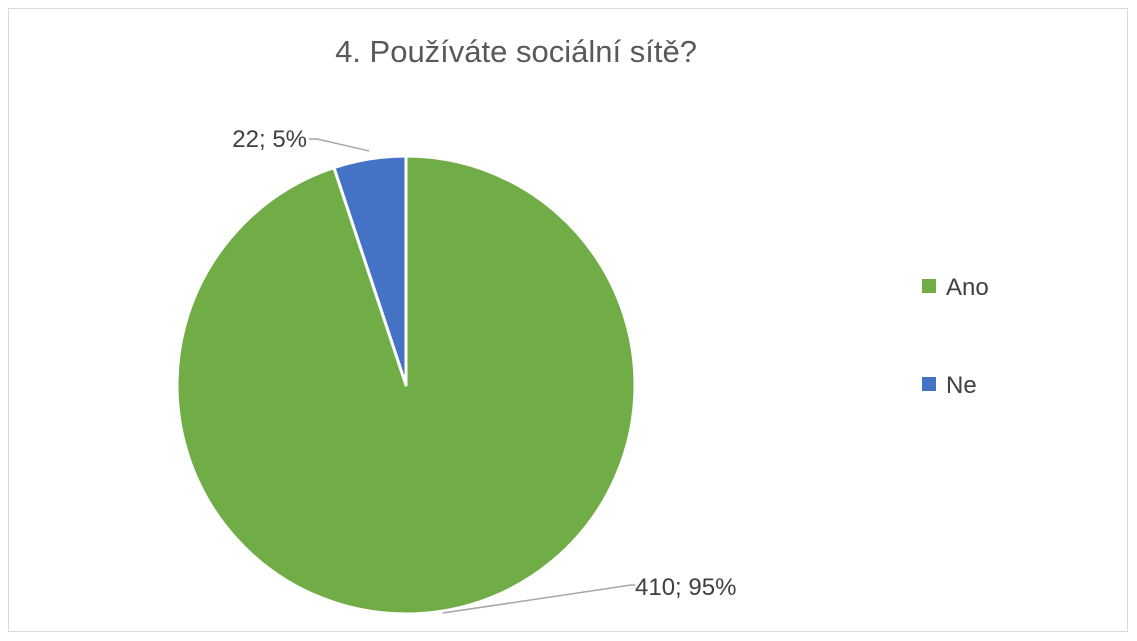 The width and height of the screenshot is (1137, 641). What do you see at coordinates (339, 145) in the screenshot?
I see `leader-line-ne` at bounding box center [339, 145].